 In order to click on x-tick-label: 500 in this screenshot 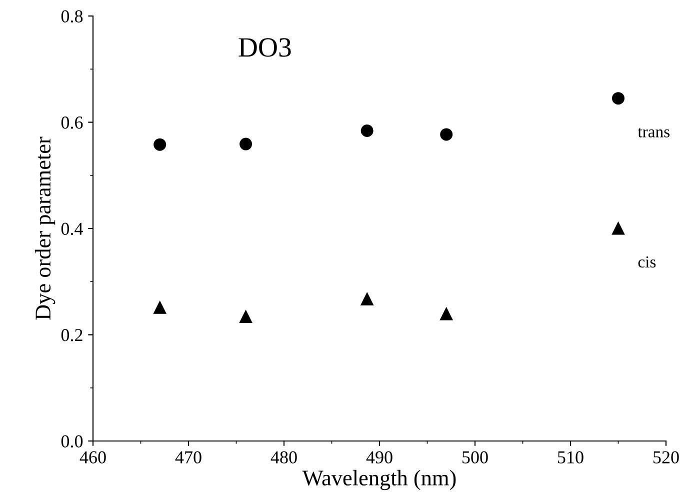, I will do `click(475, 457)`.